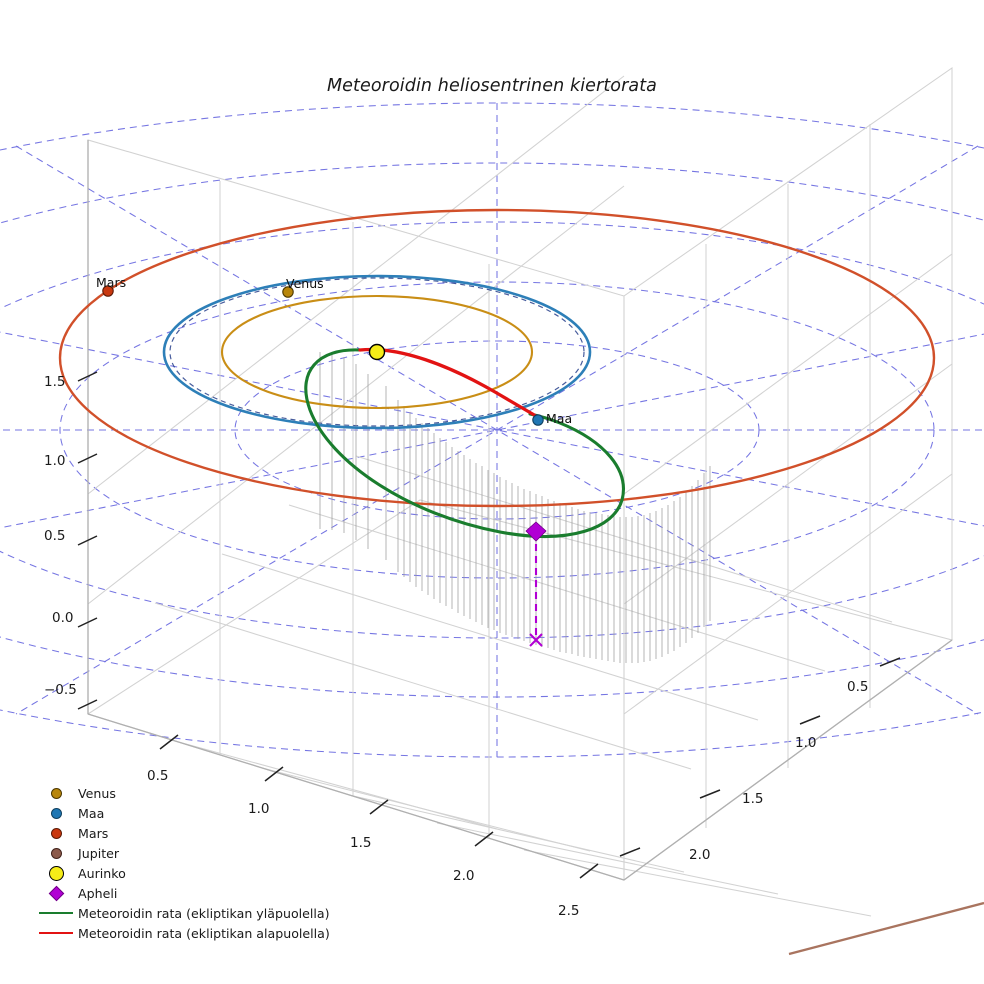 The image size is (984, 984). Describe the element at coordinates (288, 292) in the screenshot. I see `marker-venus` at that location.